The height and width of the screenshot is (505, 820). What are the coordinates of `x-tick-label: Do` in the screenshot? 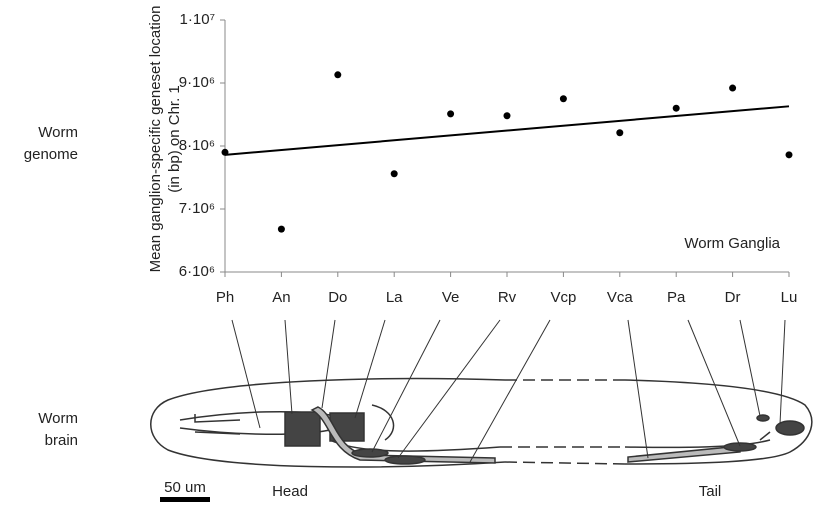 It's located at (337, 297).